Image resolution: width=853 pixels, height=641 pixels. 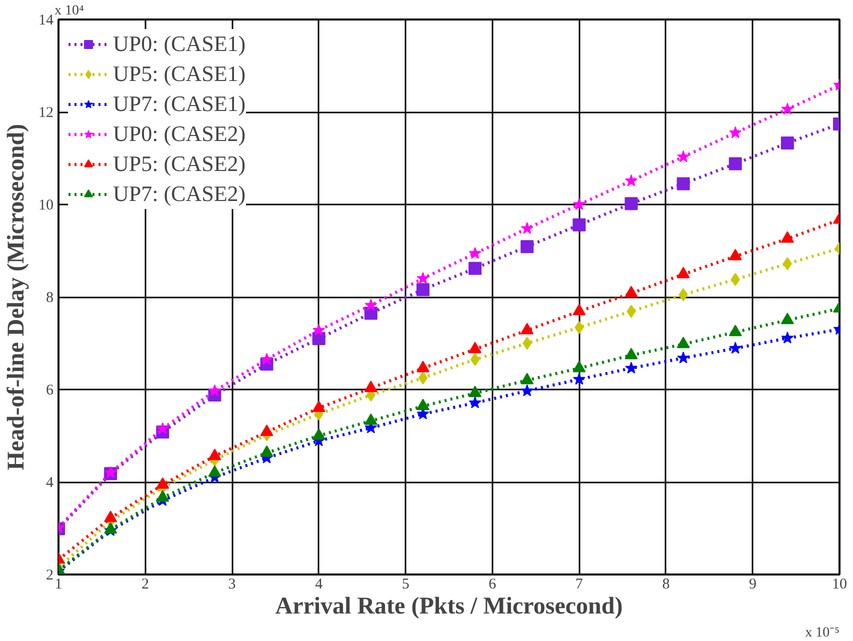 What do you see at coordinates (179, 104) in the screenshot?
I see `legend-label: UP7: (CASE1)` at bounding box center [179, 104].